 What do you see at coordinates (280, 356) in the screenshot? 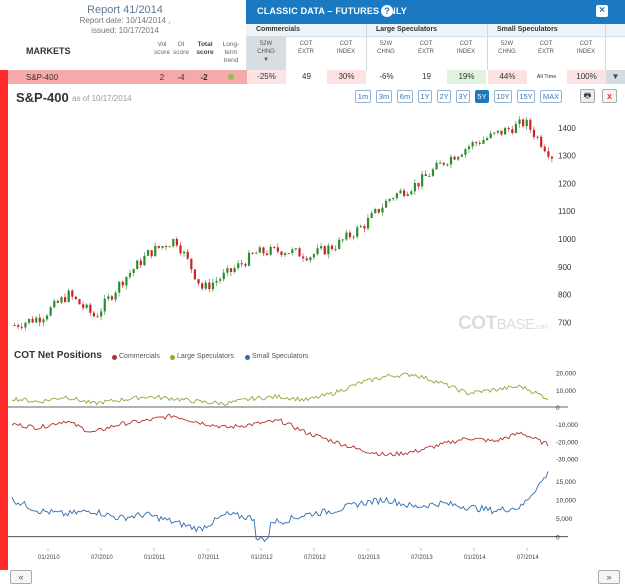
I see `legend-small-speculators: Small Speculators` at bounding box center [280, 356].